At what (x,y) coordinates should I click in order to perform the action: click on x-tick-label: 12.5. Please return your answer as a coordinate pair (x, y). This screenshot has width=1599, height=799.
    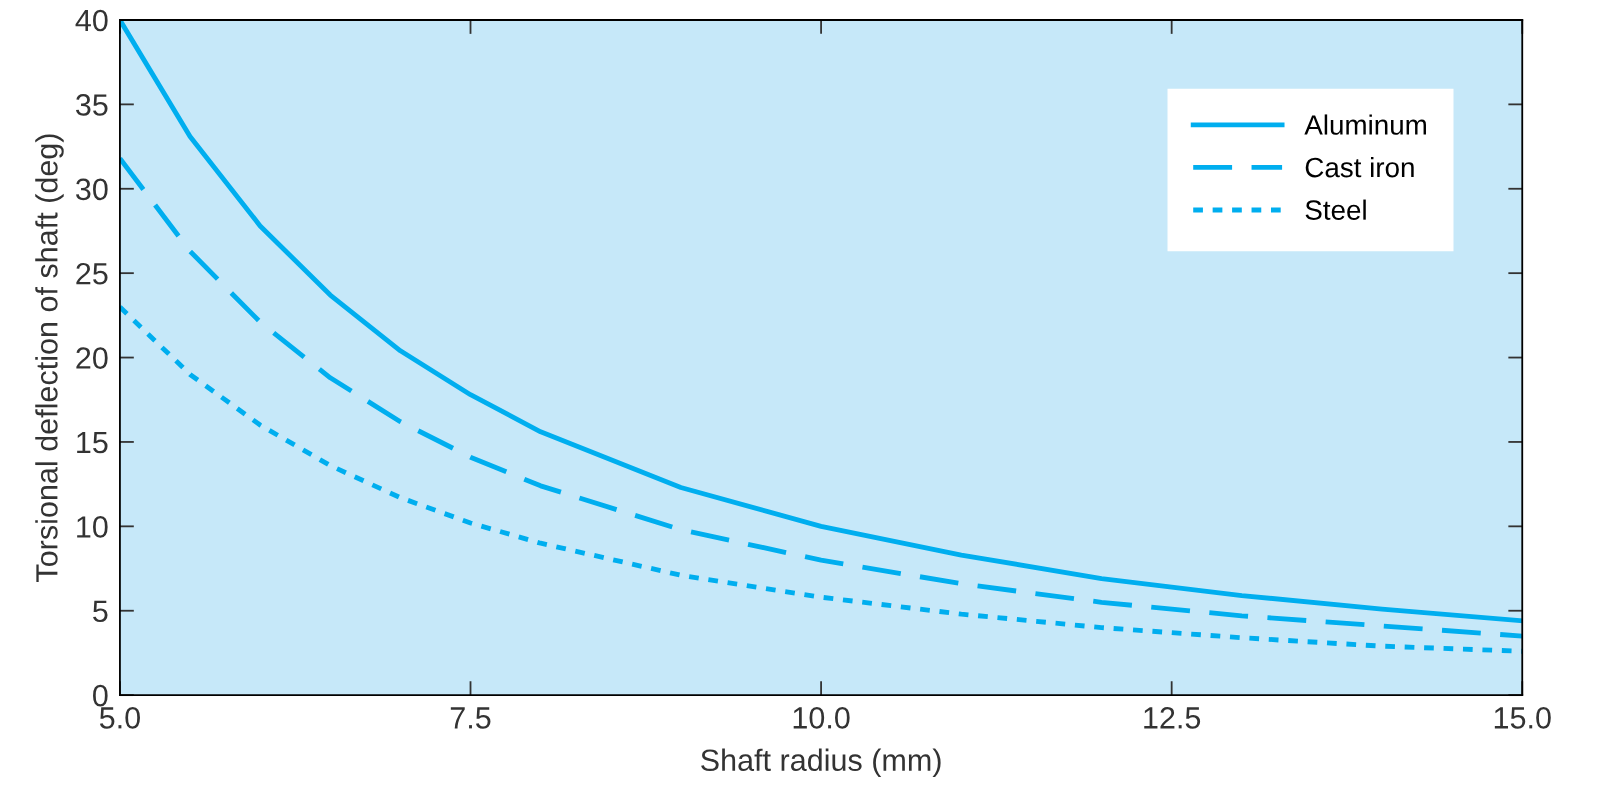
    Looking at the image, I should click on (1172, 718).